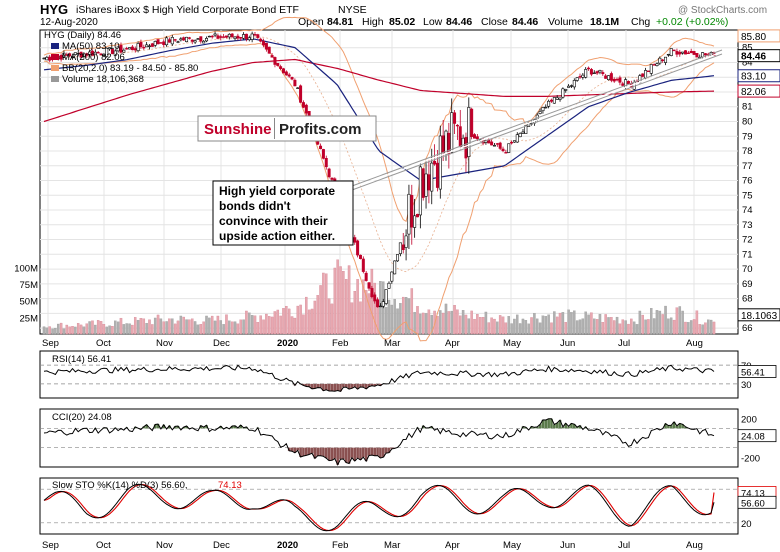 Image resolution: width=780 pixels, height=552 pixels. Describe the element at coordinates (747, 210) in the screenshot. I see `price-tick-label: 74` at that location.